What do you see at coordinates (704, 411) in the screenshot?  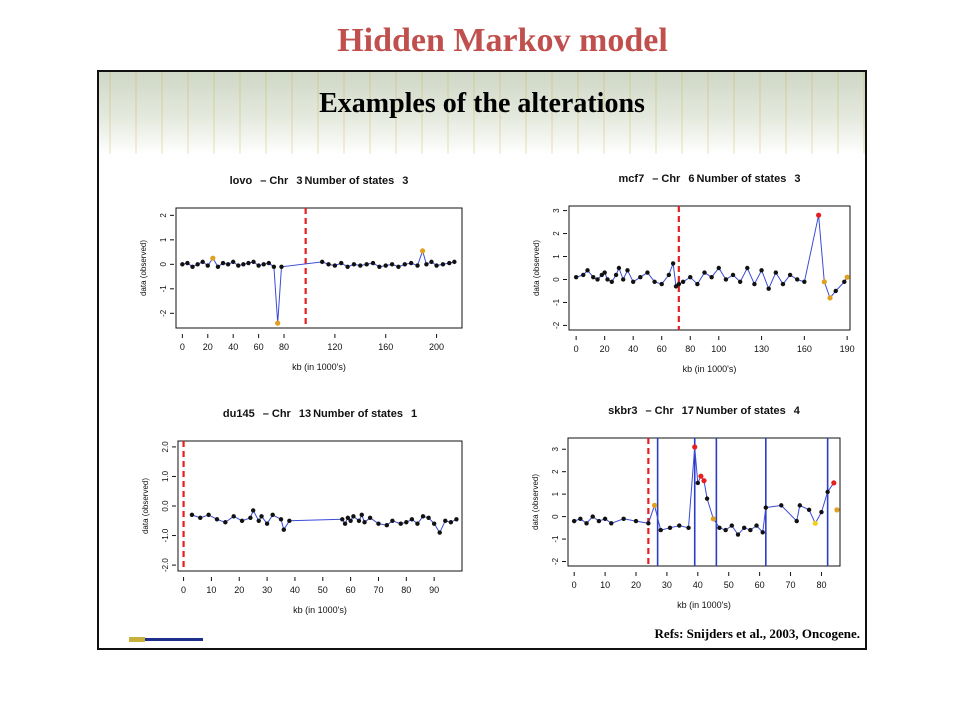 I see `chart-title: skbr3 – Chr 17 Number of states 4` at bounding box center [704, 411].